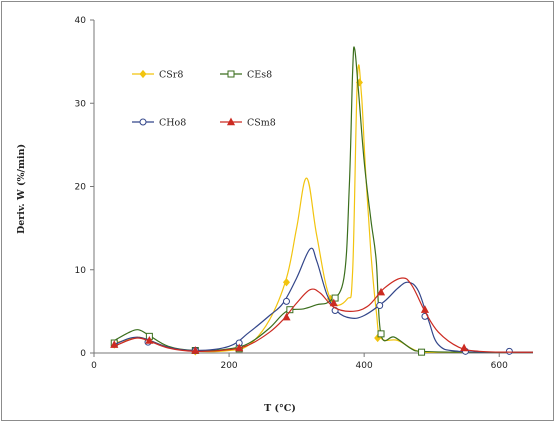  Describe the element at coordinates (172, 123) in the screenshot. I see `legend-label: CHo8` at that location.